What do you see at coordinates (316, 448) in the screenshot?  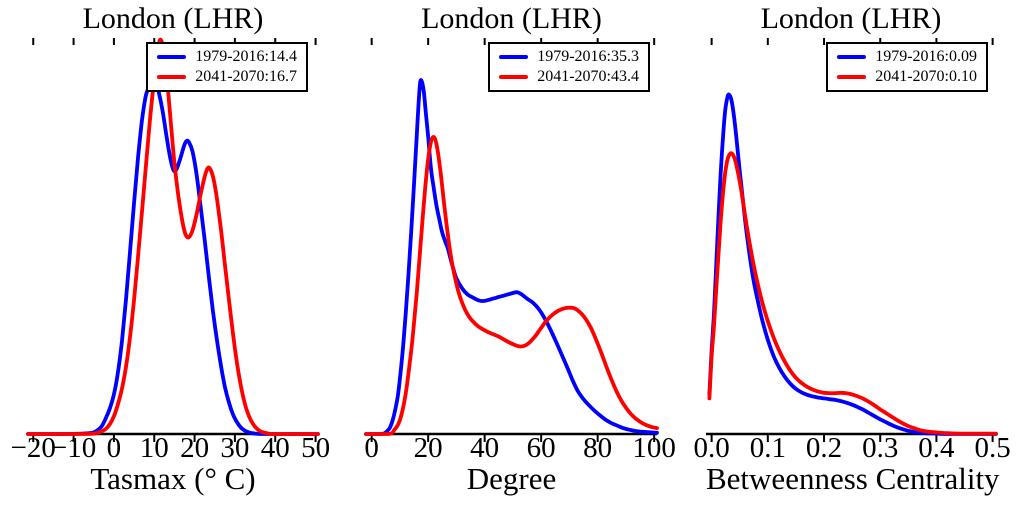 I see `x-tick-label: 50` at bounding box center [316, 448].